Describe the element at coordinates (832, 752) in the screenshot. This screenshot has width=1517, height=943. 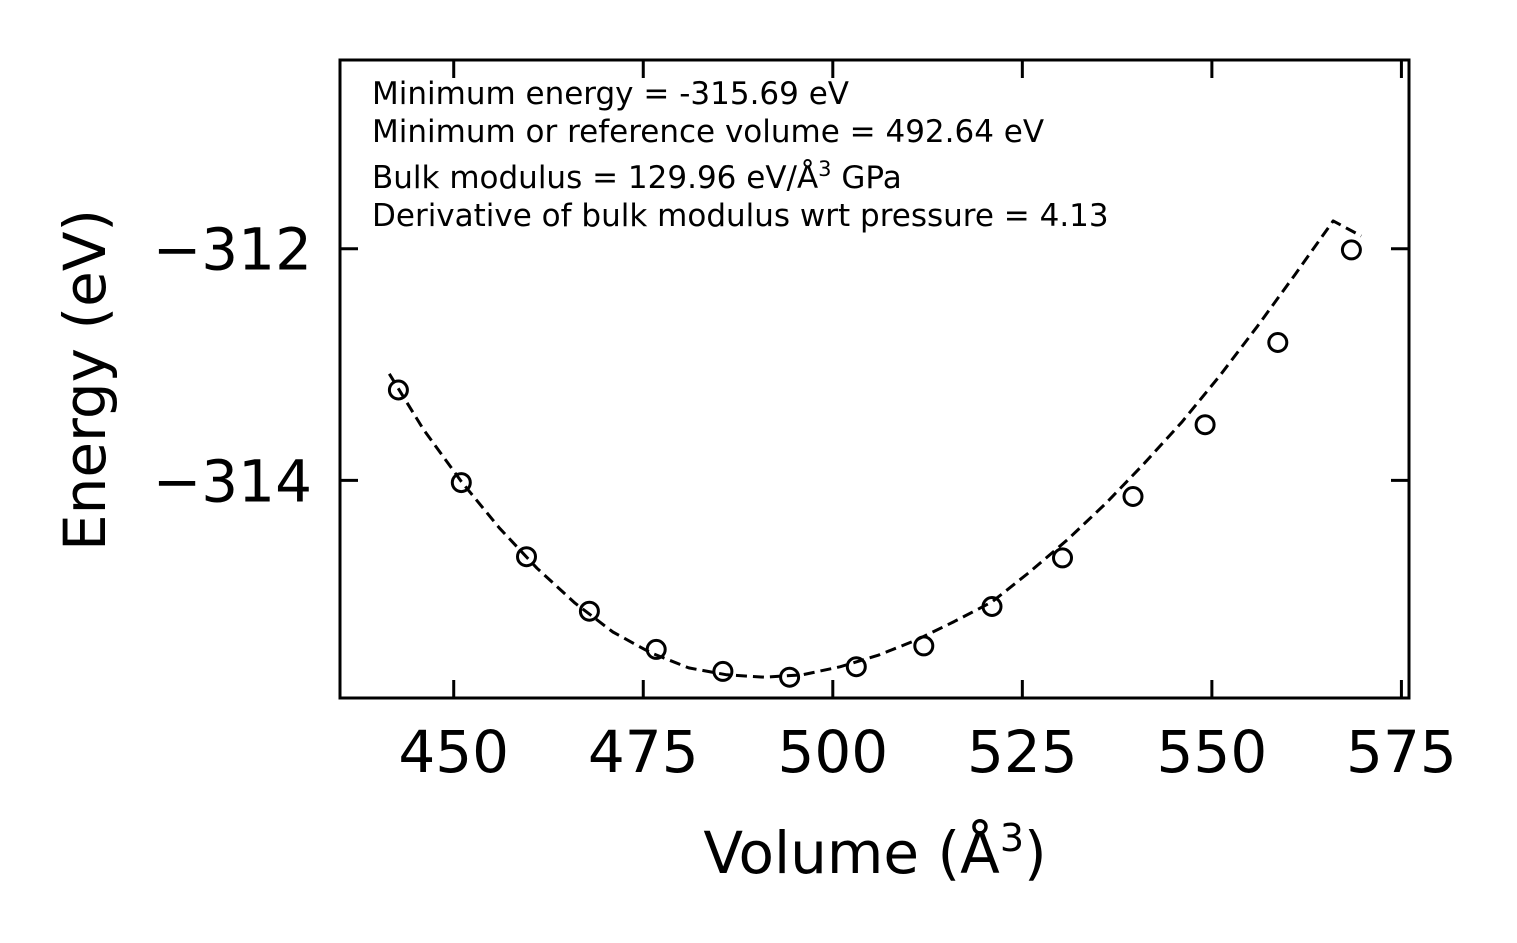
I see `x-tick-label: 500` at that location.